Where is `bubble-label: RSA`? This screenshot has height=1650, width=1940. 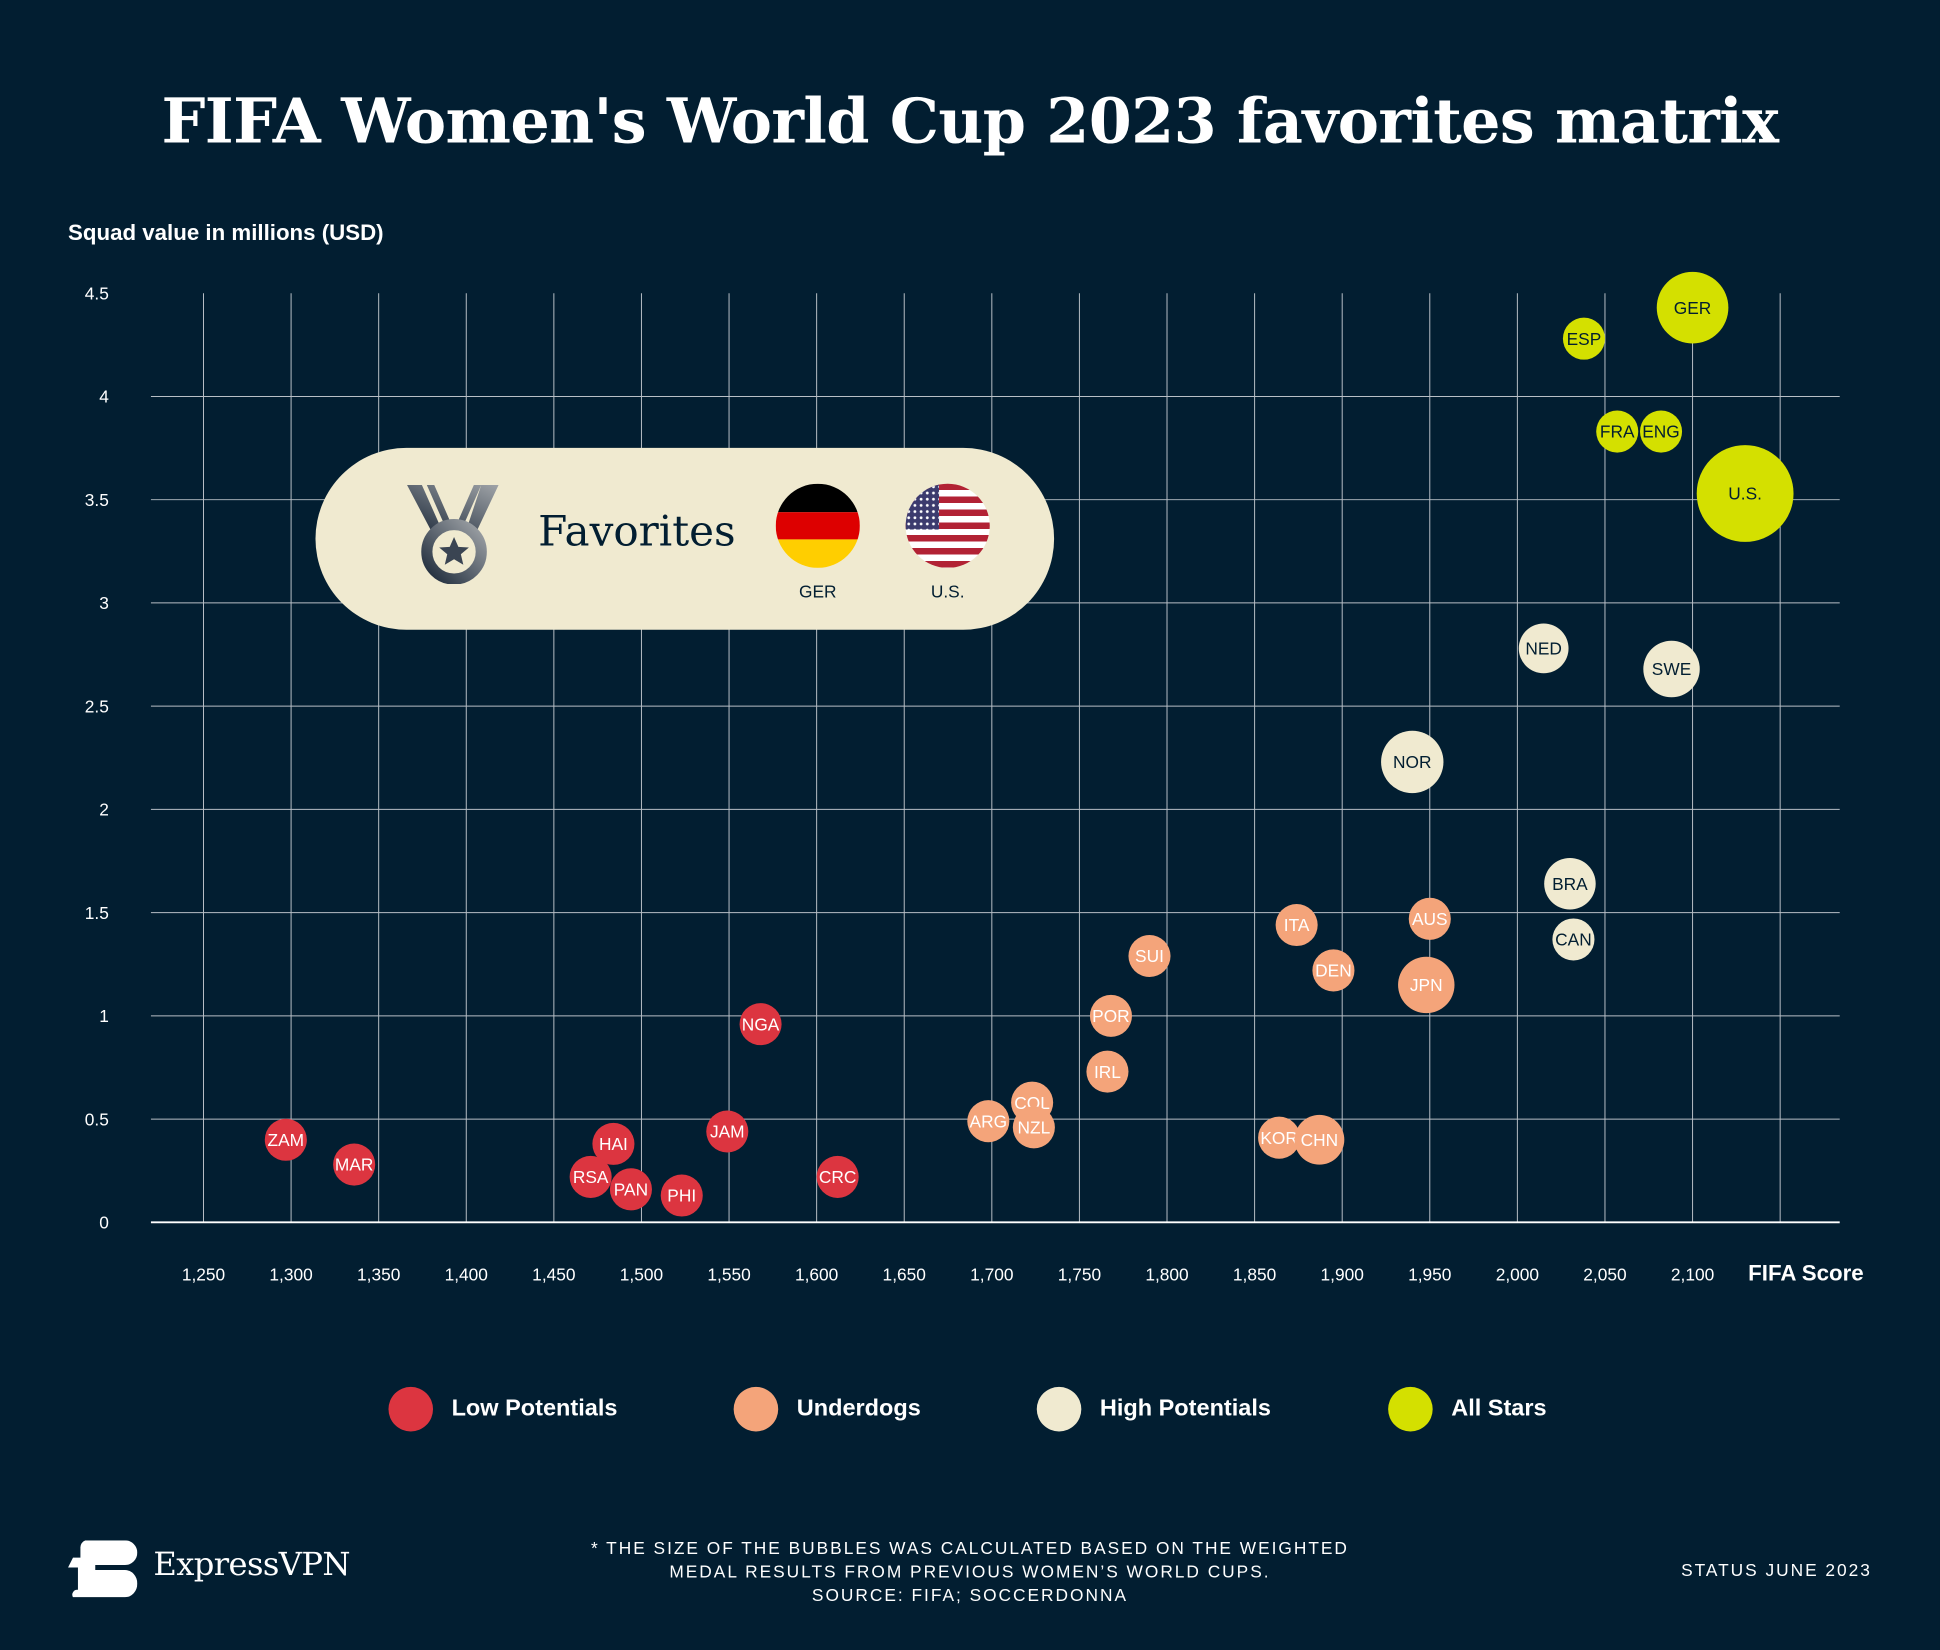
bubble-label: RSA is located at coordinates (591, 1177).